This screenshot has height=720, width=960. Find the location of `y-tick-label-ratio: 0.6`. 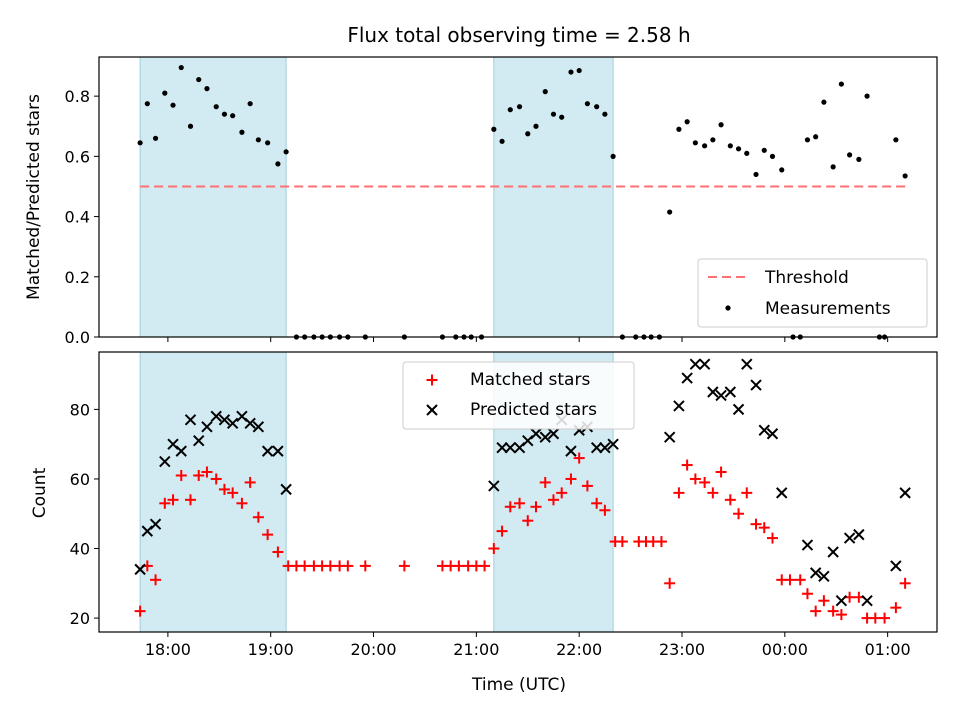

y-tick-label-ratio: 0.6 is located at coordinates (77, 156).